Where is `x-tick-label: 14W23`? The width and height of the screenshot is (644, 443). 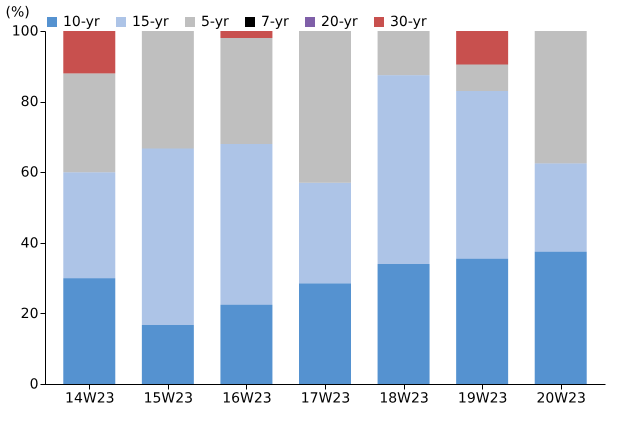
x-tick-label: 14W23 is located at coordinates (90, 398).